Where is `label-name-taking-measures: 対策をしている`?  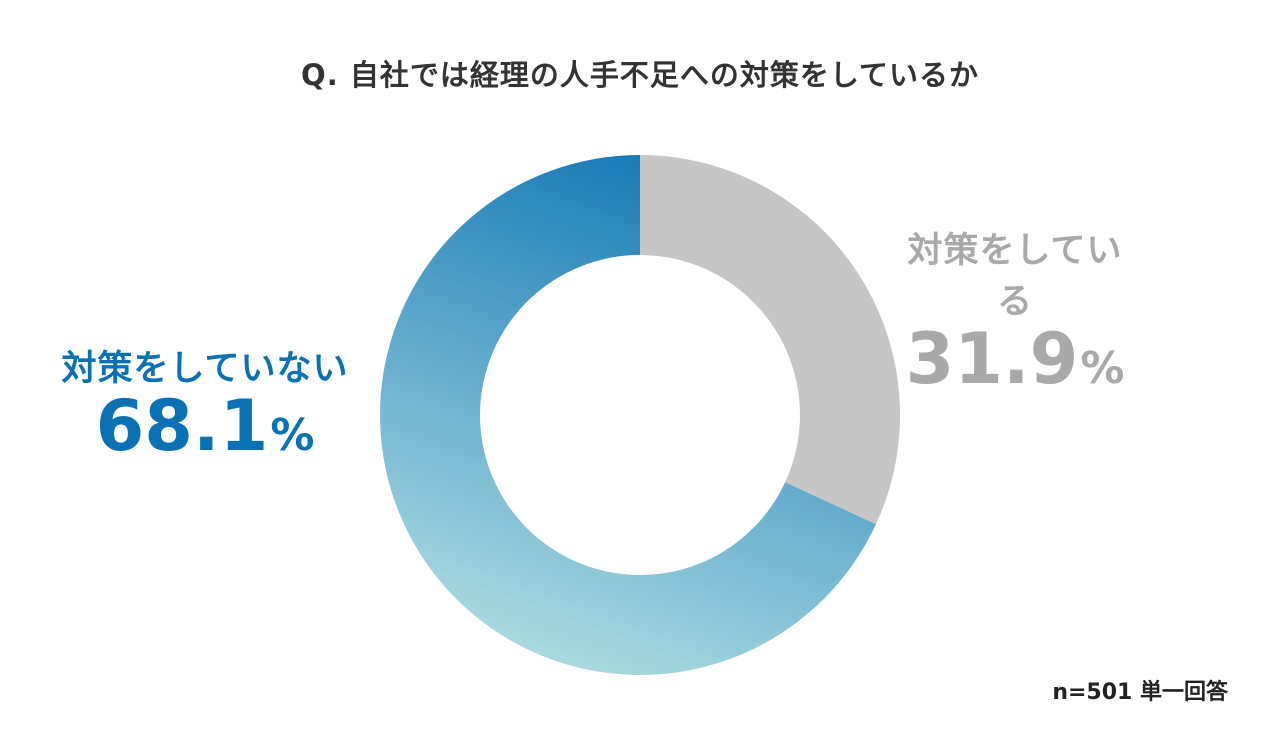 label-name-taking-measures: 対策をしている is located at coordinates (1015, 276).